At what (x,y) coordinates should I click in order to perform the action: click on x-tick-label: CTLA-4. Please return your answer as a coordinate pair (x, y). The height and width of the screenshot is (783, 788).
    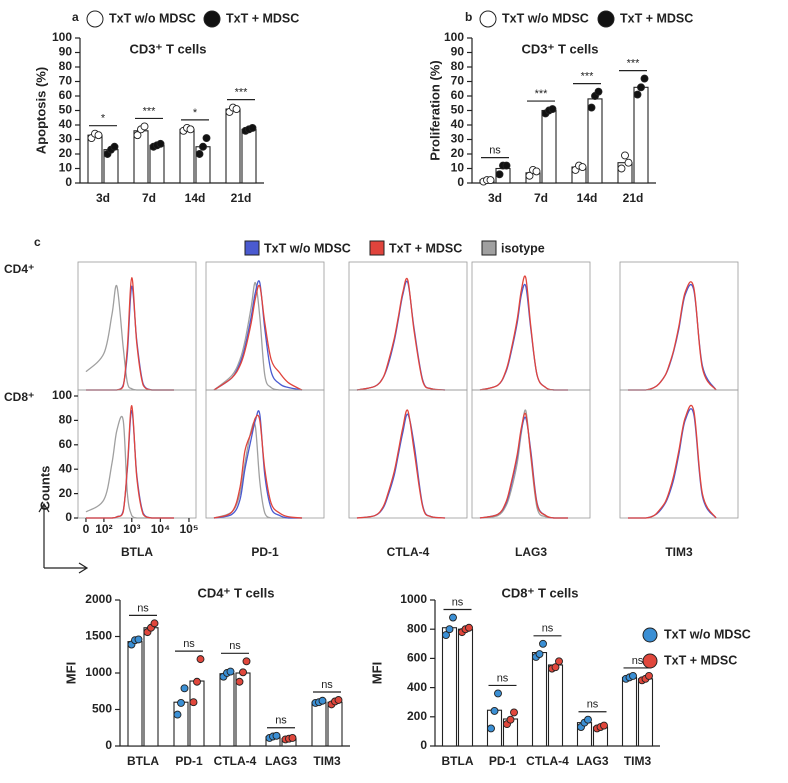
    Looking at the image, I should click on (547, 761).